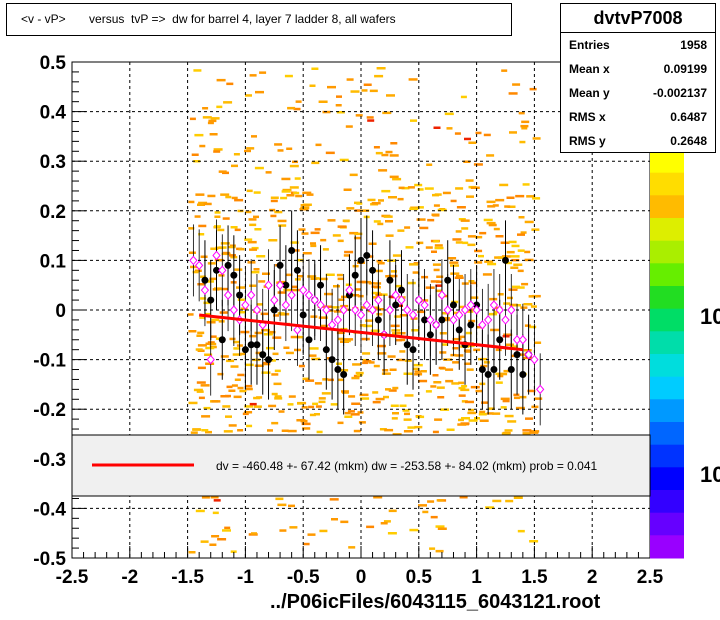  Describe the element at coordinates (693, 45) in the screenshot. I see `stats-value: 1958` at that location.